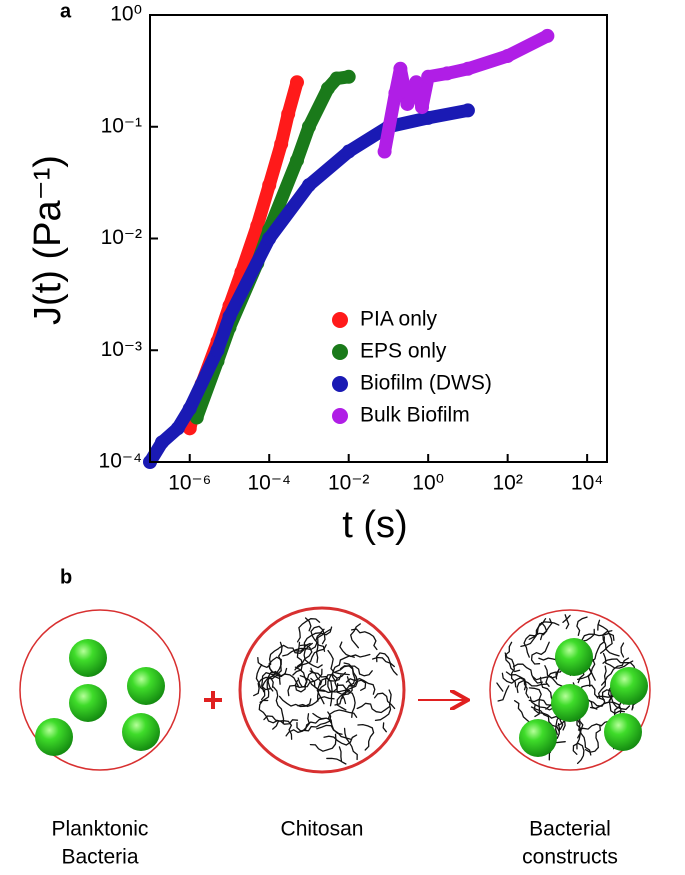 Image resolution: width=685 pixels, height=875 pixels. I want to click on x-tick-label: 10⁻², so click(348, 483).